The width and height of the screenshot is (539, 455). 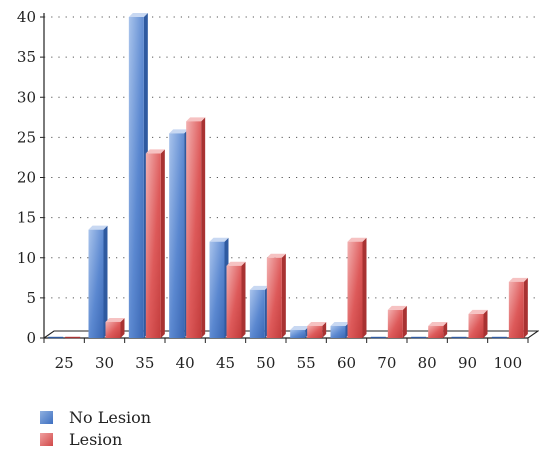 What do you see at coordinates (265, 363) in the screenshot?
I see `x-tick-label: 50` at bounding box center [265, 363].